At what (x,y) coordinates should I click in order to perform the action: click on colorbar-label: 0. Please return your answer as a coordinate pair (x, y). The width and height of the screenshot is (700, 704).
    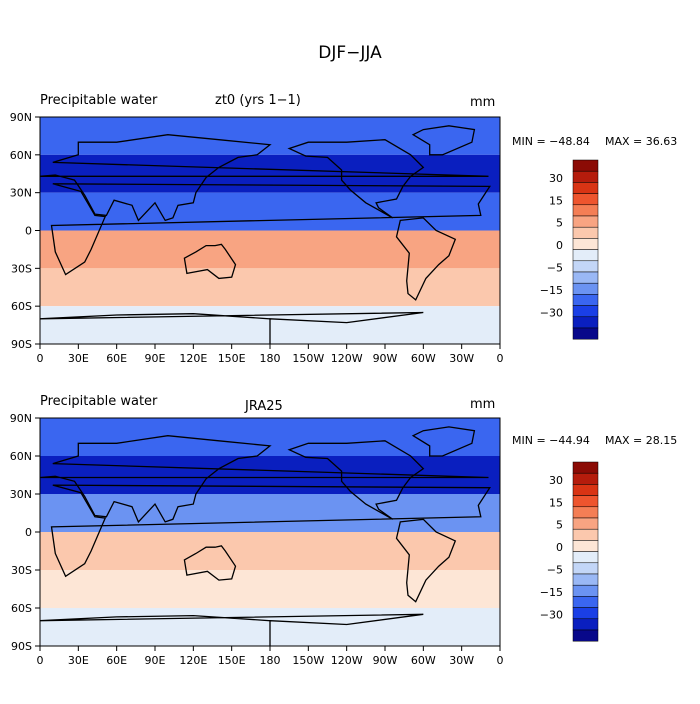
    Looking at the image, I should click on (559, 245).